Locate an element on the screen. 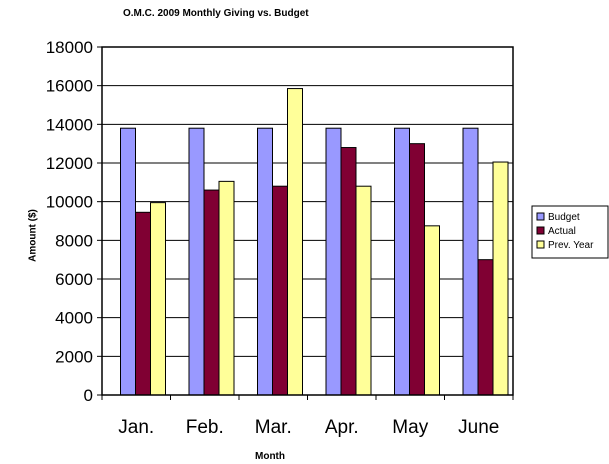 The height and width of the screenshot is (464, 609). bar-prev-year-june is located at coordinates (500, 278).